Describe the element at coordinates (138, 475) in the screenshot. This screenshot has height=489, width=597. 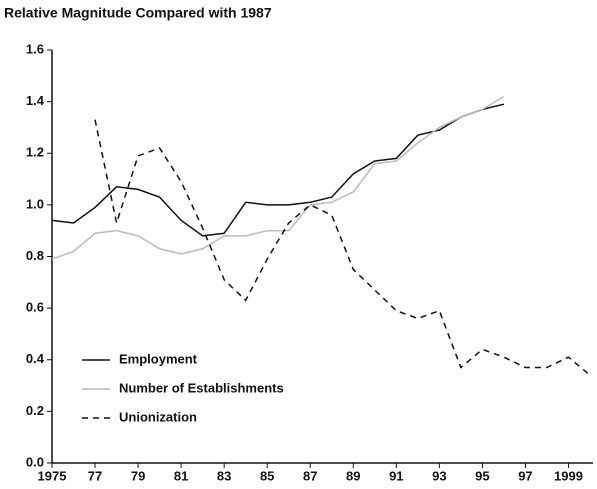
I see `x-tick-label: 79` at that location.